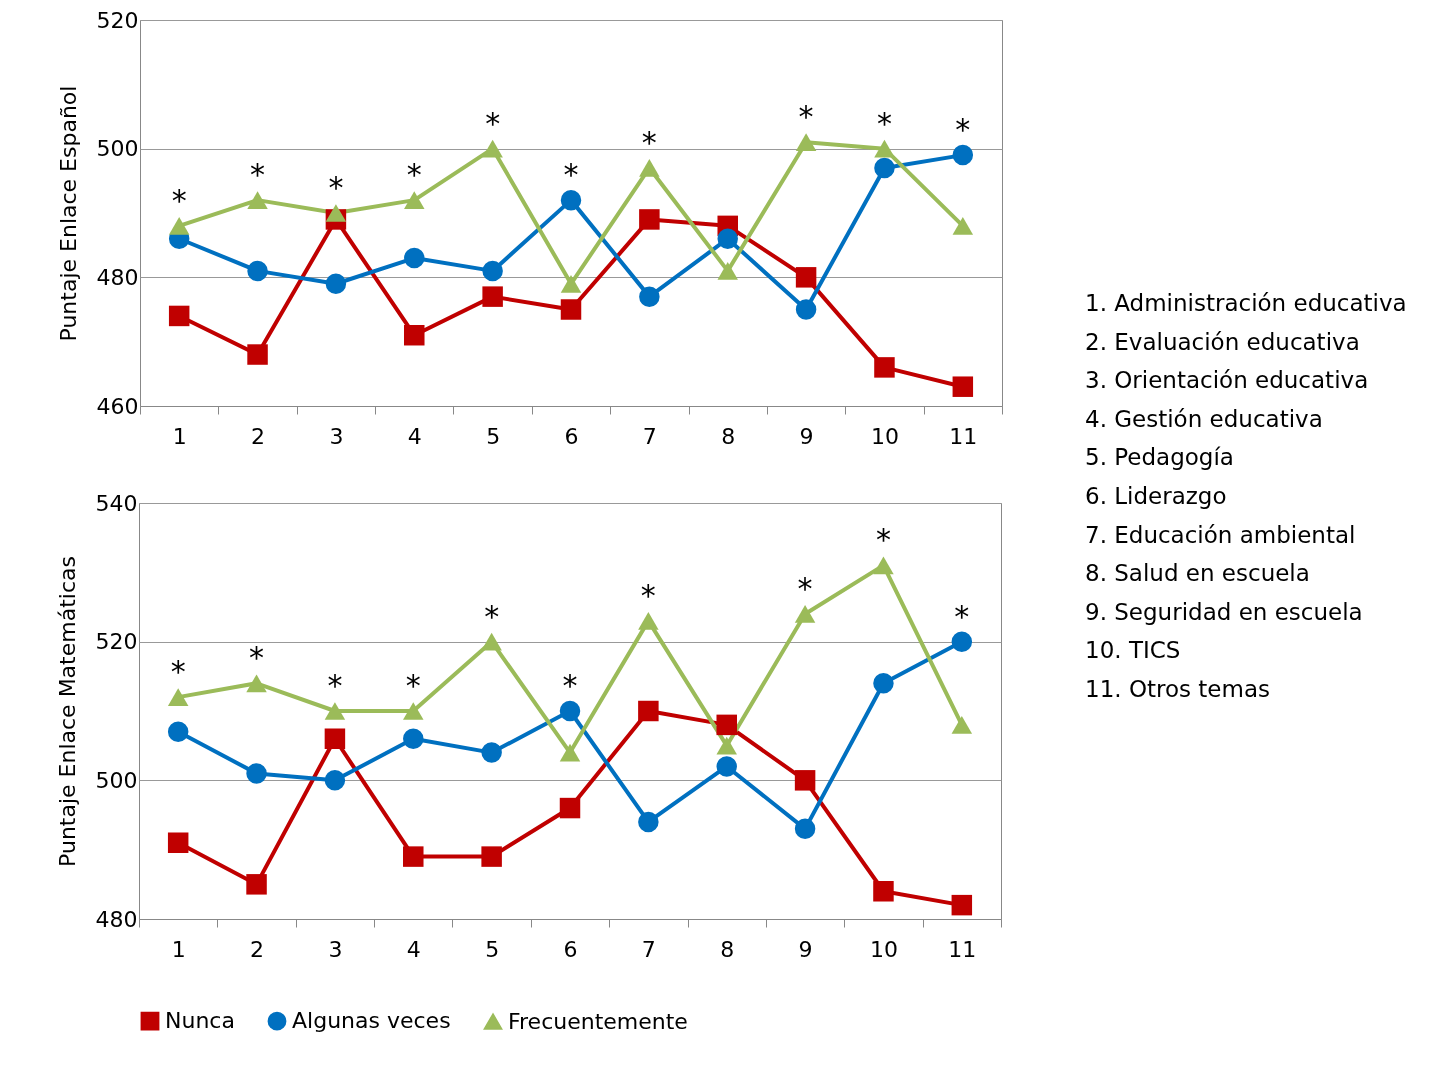  I want to click on y-axis-title: Puntaje Enlace Español, so click(68, 213).